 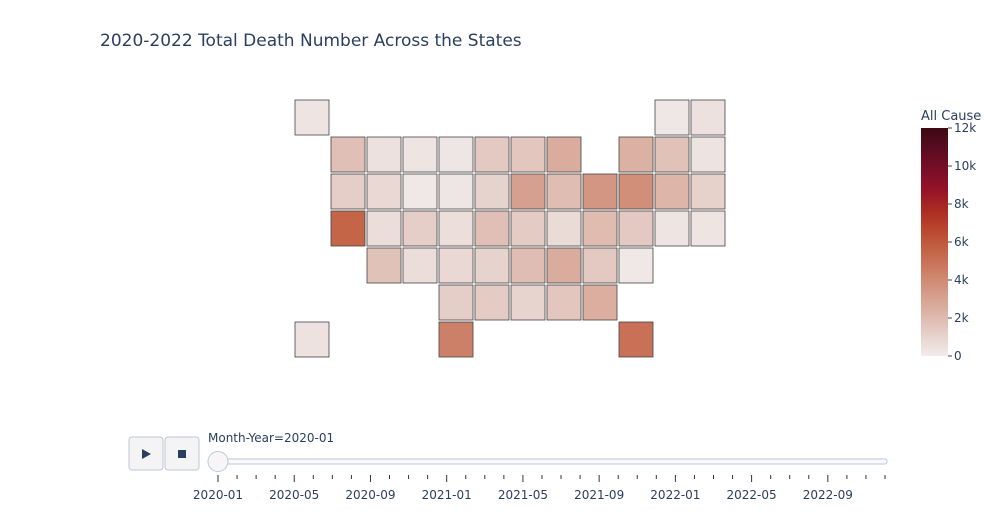 I want to click on colorbar-tick-label: 2k, so click(x=961, y=318).